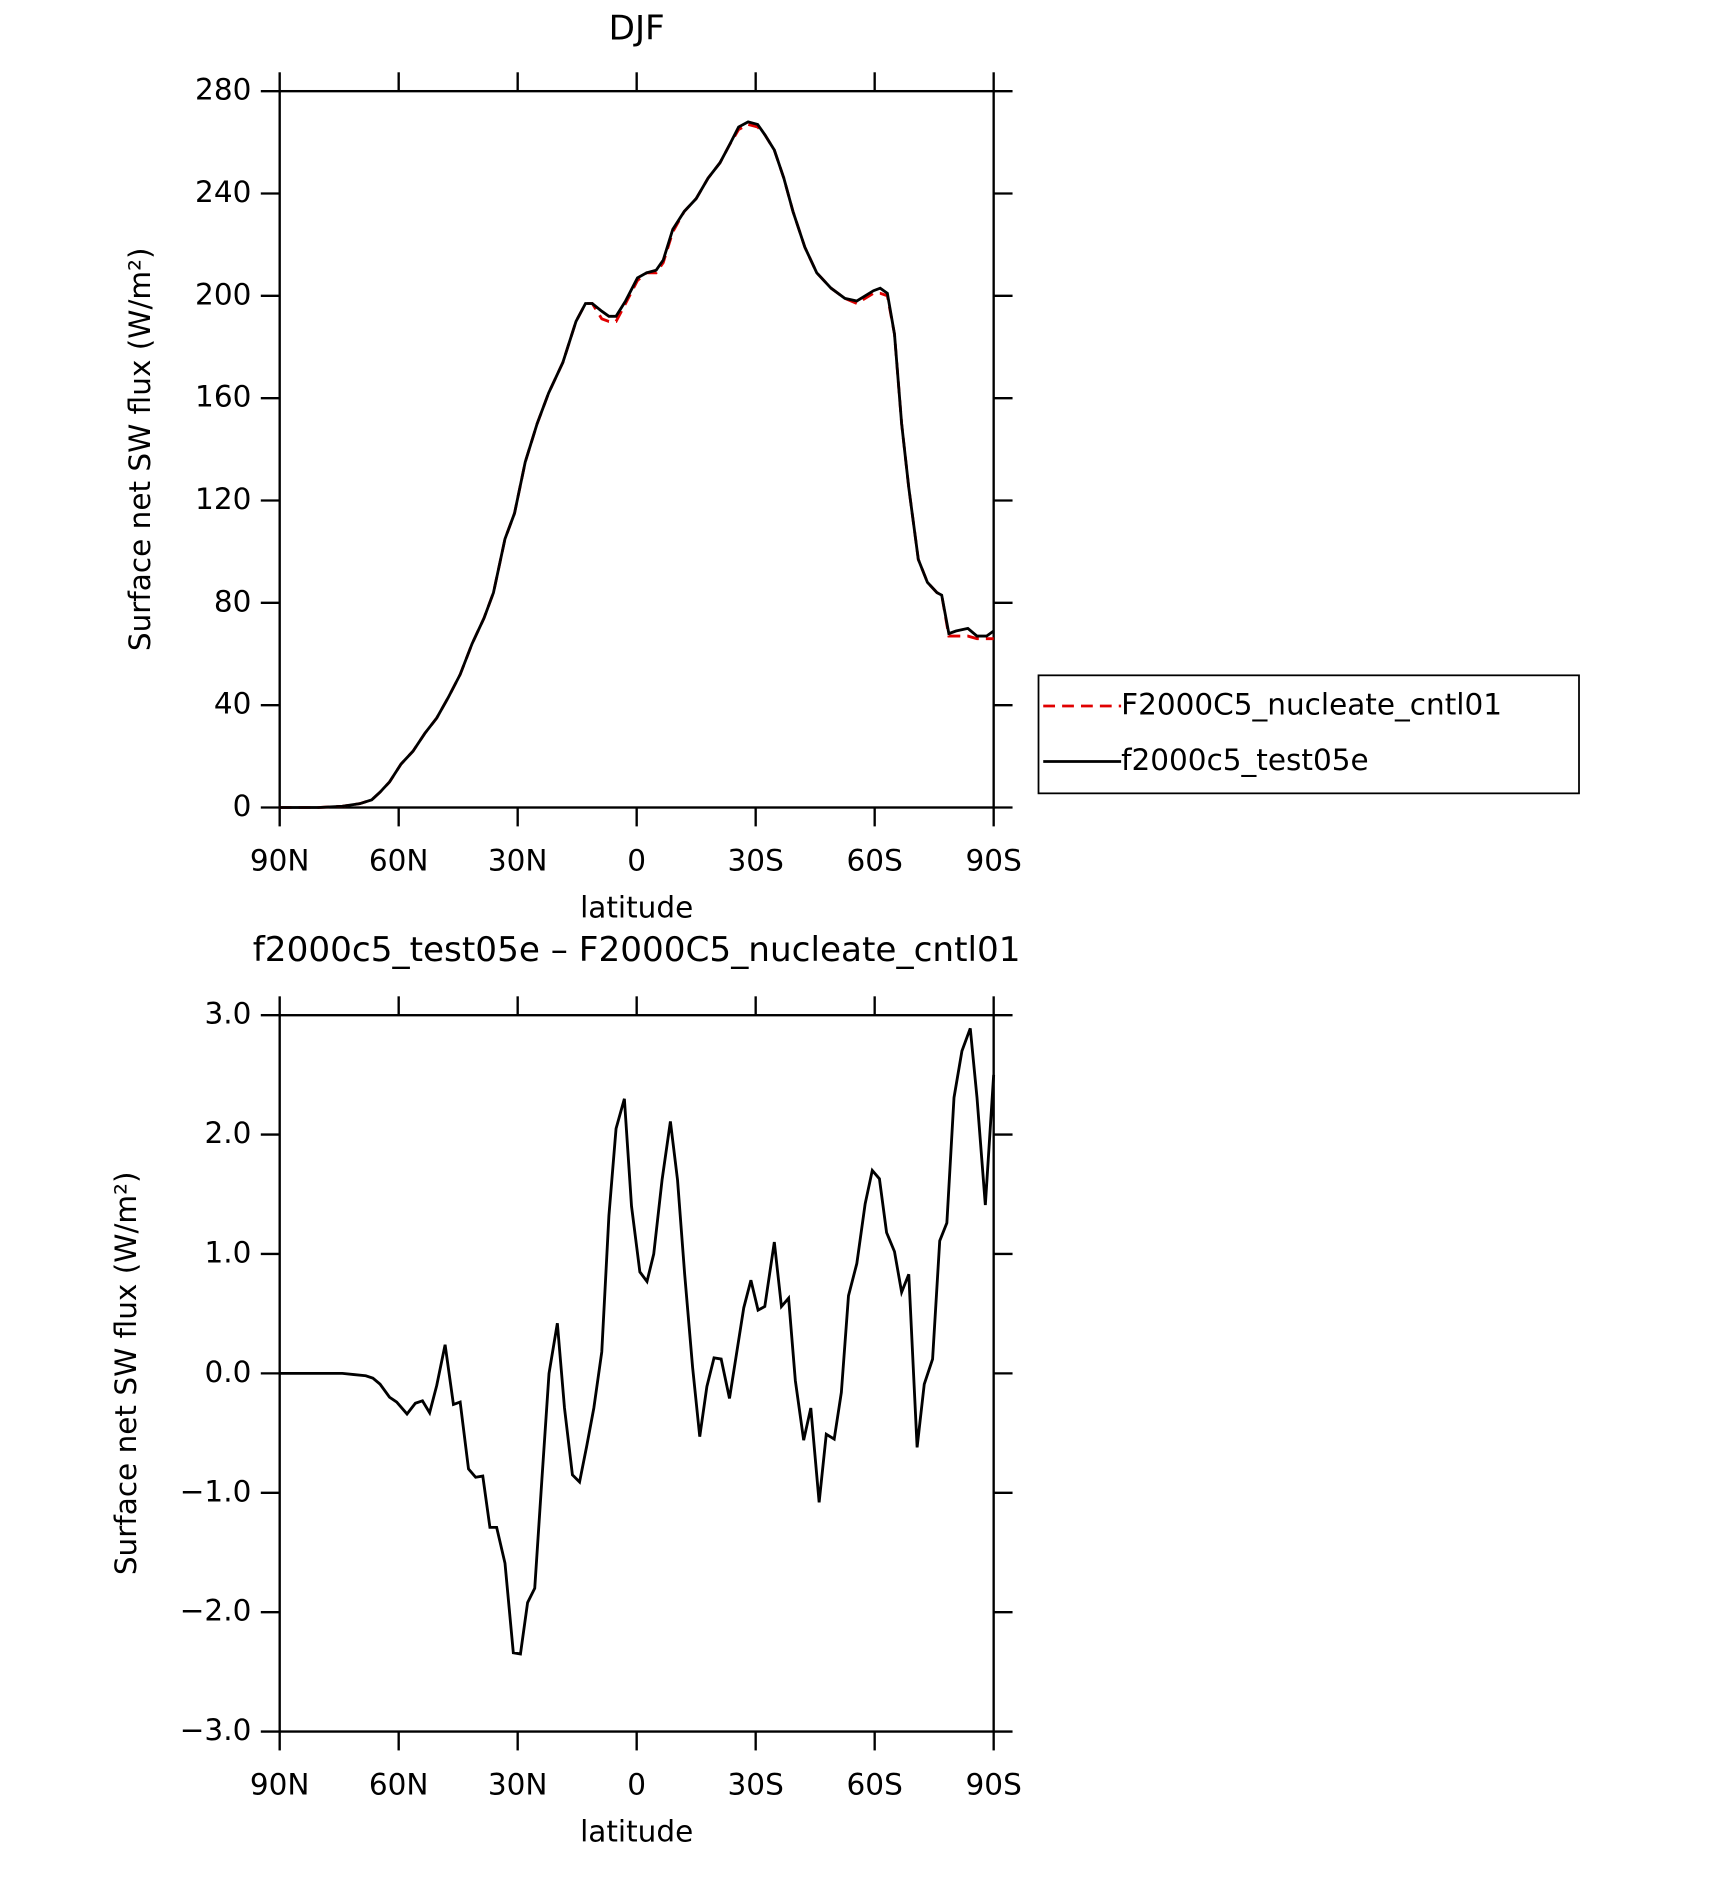 The width and height of the screenshot is (1710, 1877). I want to click on y-tick-label: 200, so click(223, 294).